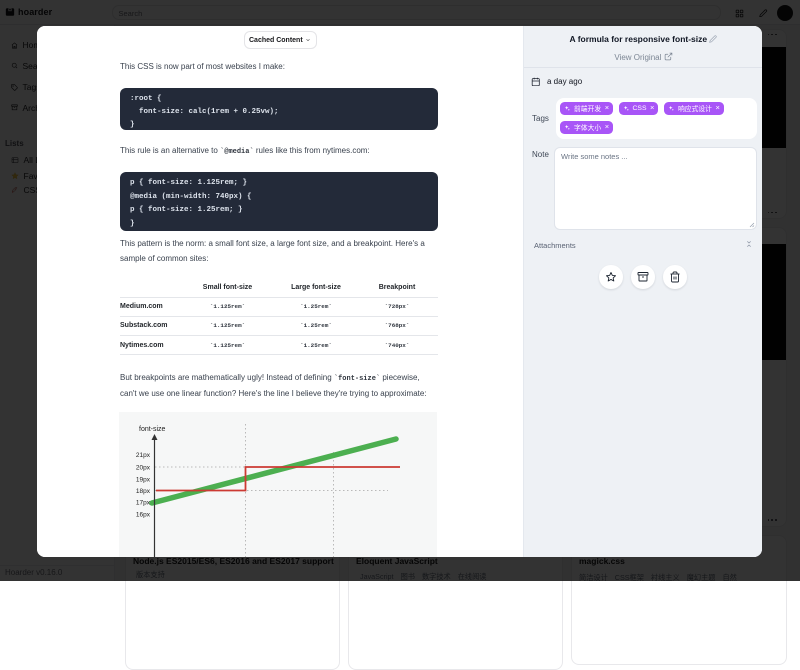  What do you see at coordinates (143, 491) in the screenshot?
I see `svg-text: 18px` at bounding box center [143, 491].